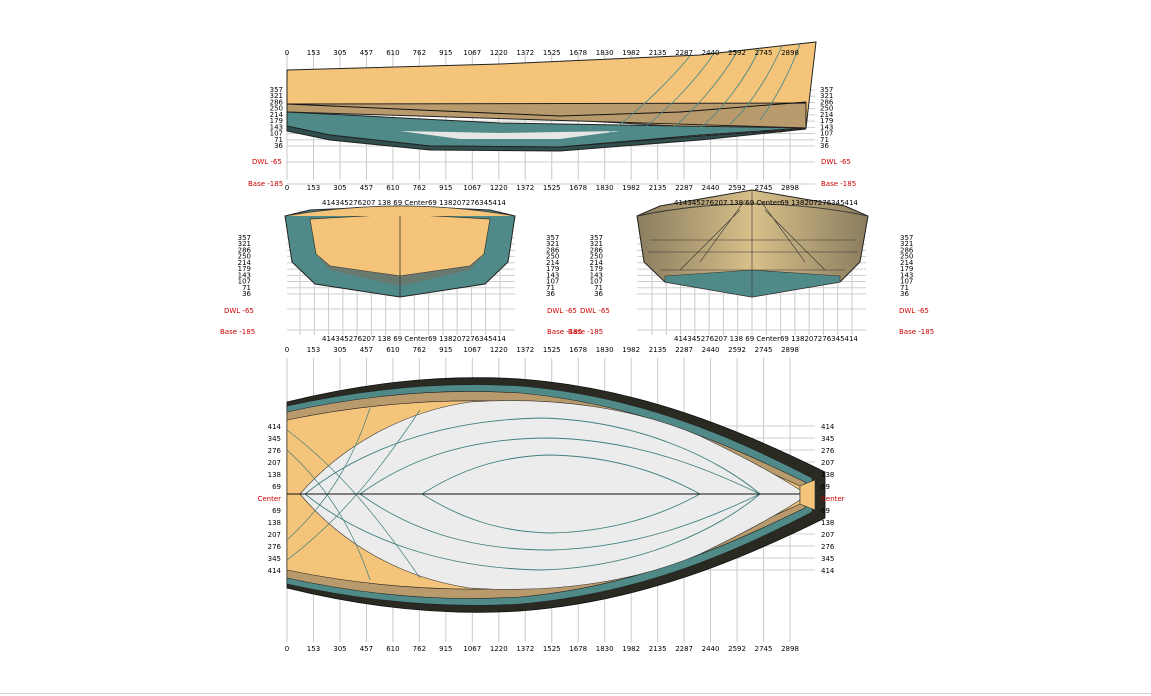 The height and width of the screenshot is (696, 1151). I want to click on tick-label: 214, so click(245, 263).